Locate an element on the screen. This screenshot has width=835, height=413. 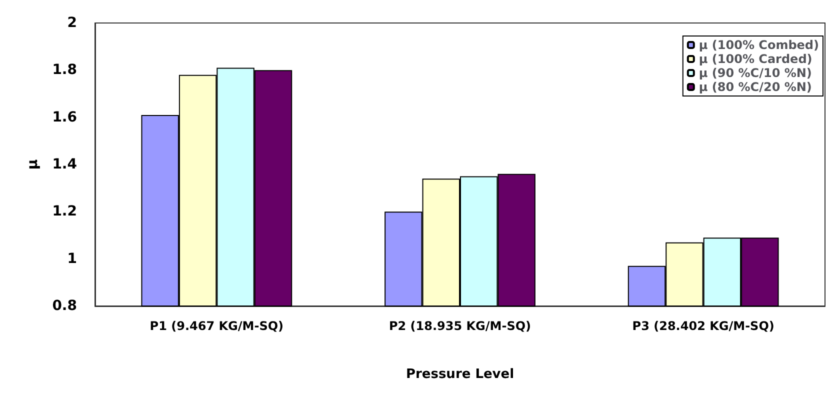
legend-label: μ (100% Combed) is located at coordinates (759, 45).